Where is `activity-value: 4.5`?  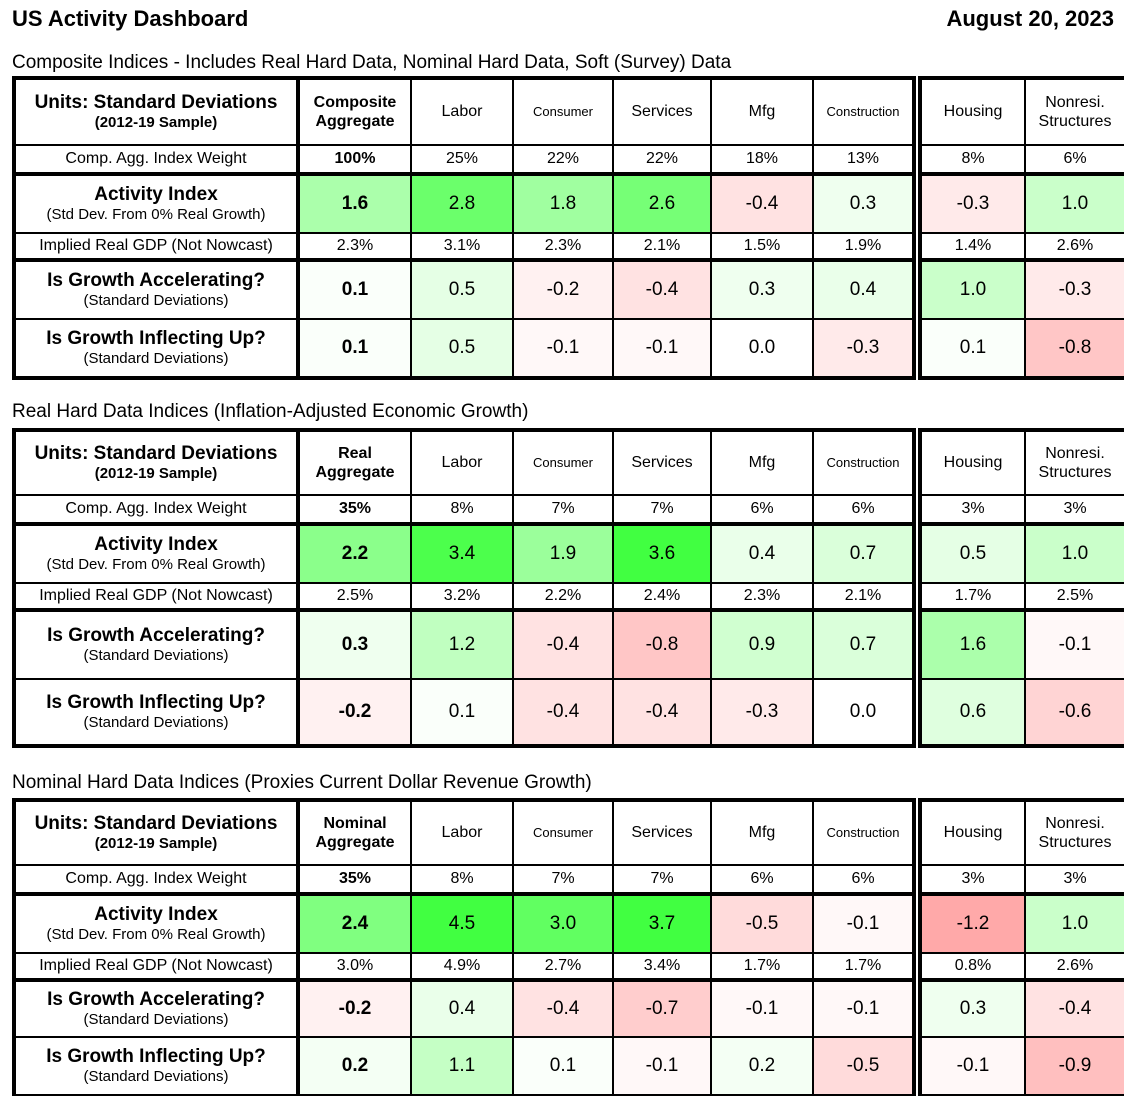 activity-value: 4.5 is located at coordinates (462, 923).